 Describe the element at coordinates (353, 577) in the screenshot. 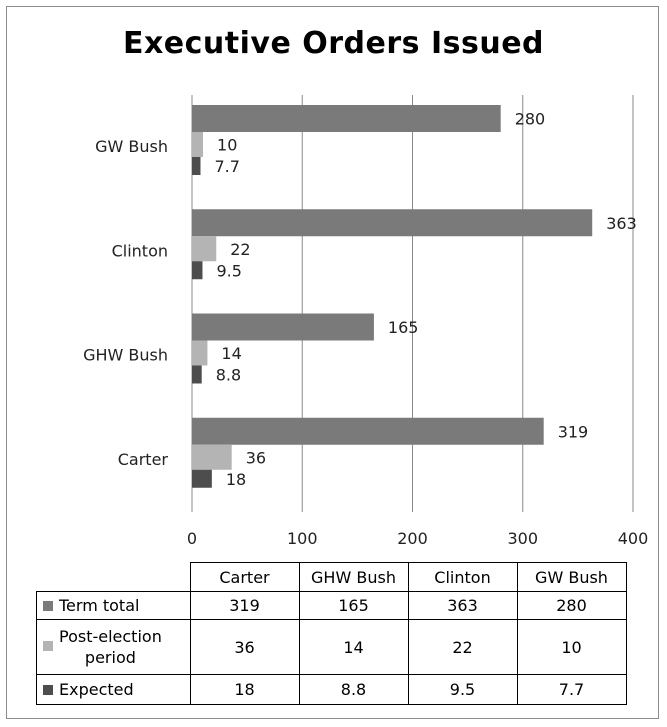

I see `table-header-cell: GHW Bush` at that location.